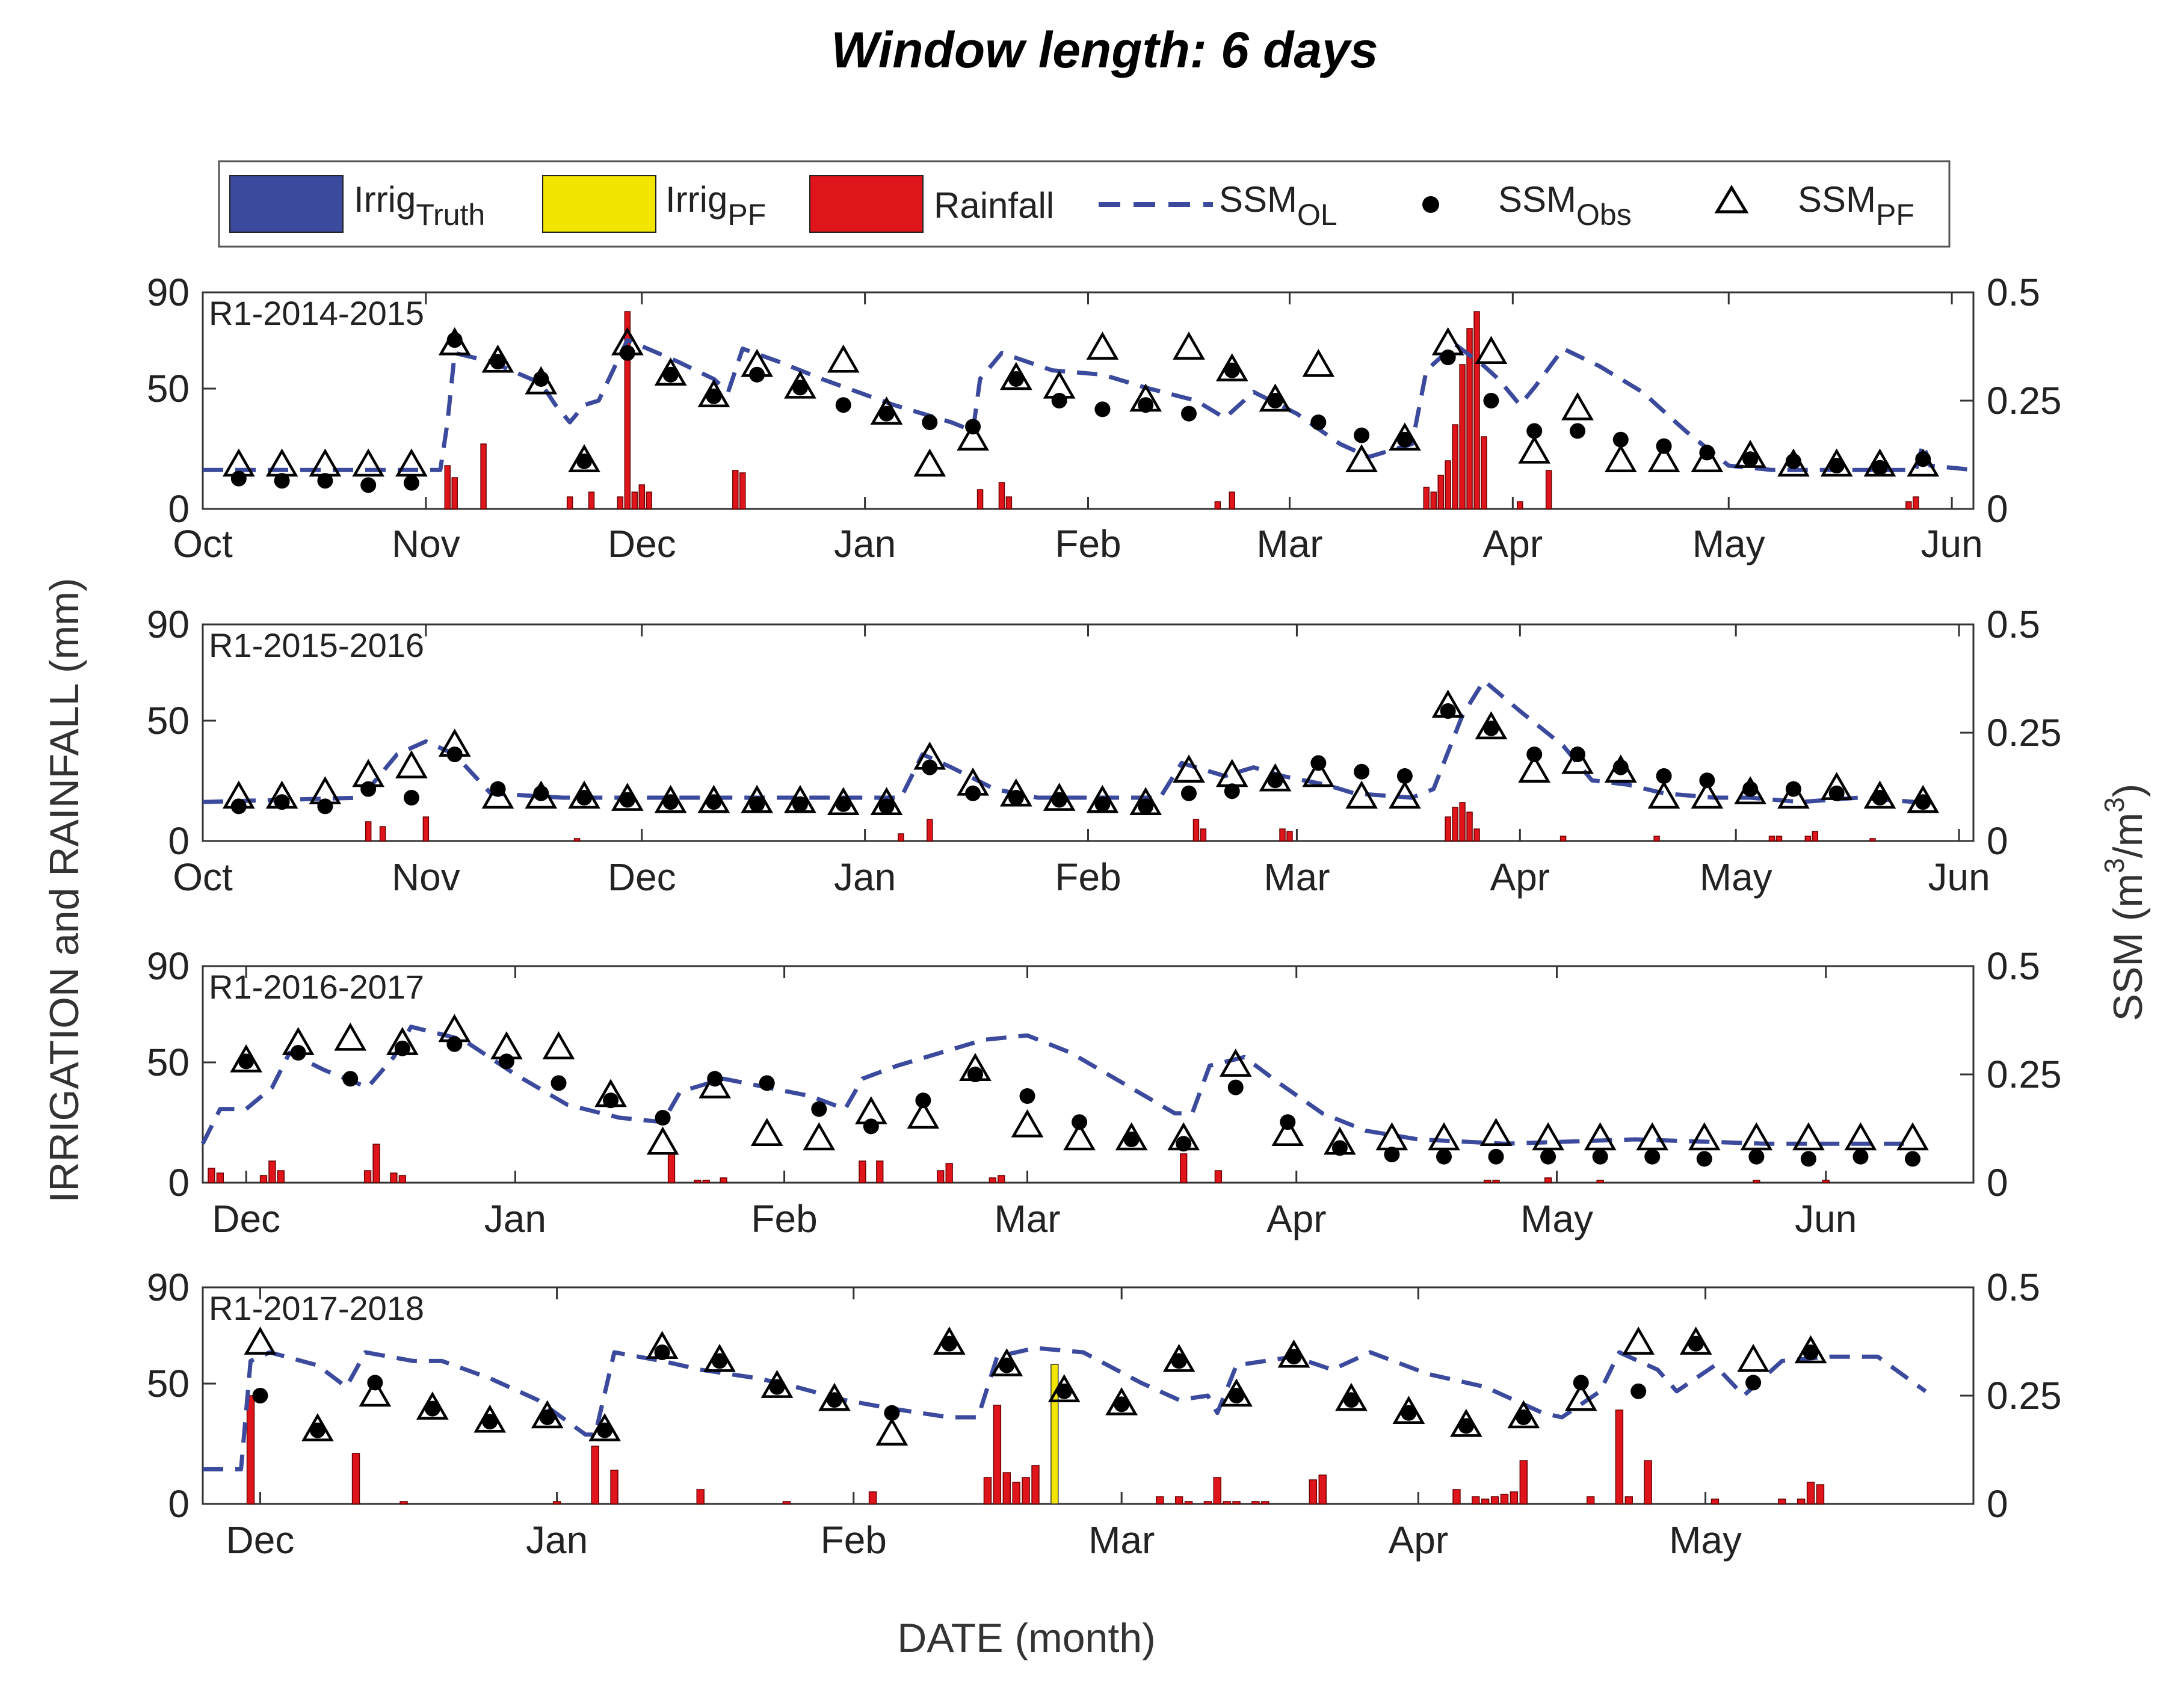 This screenshot has width=2184, height=1688. What do you see at coordinates (557, 1540) in the screenshot?
I see `x-tick-label: Jan` at bounding box center [557, 1540].